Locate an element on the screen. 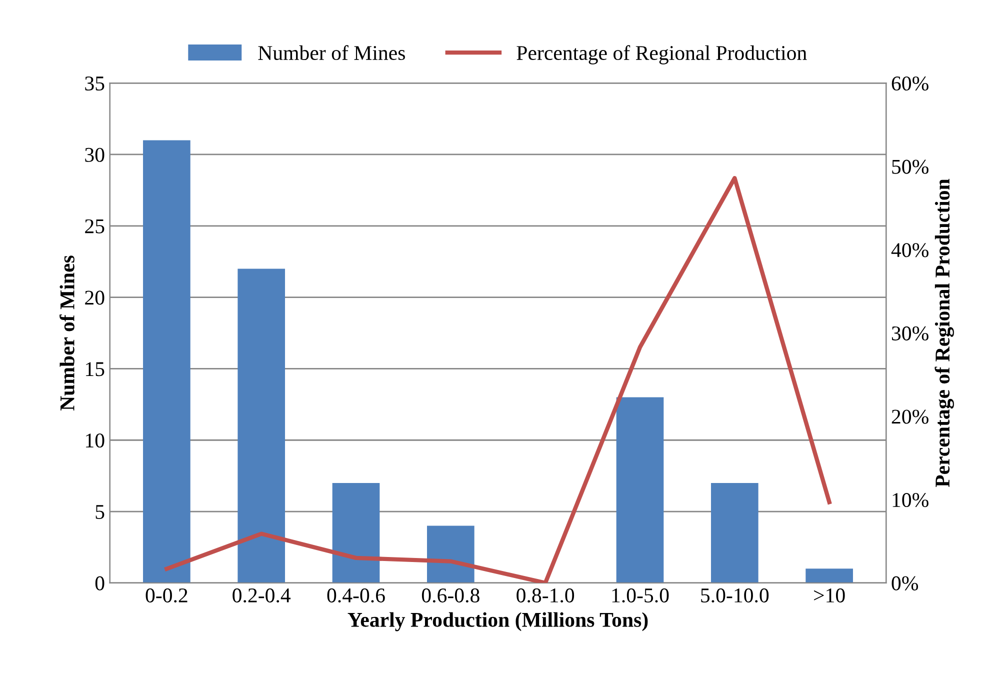 The width and height of the screenshot is (999, 681). y-tick-label: 20 is located at coordinates (94, 297).